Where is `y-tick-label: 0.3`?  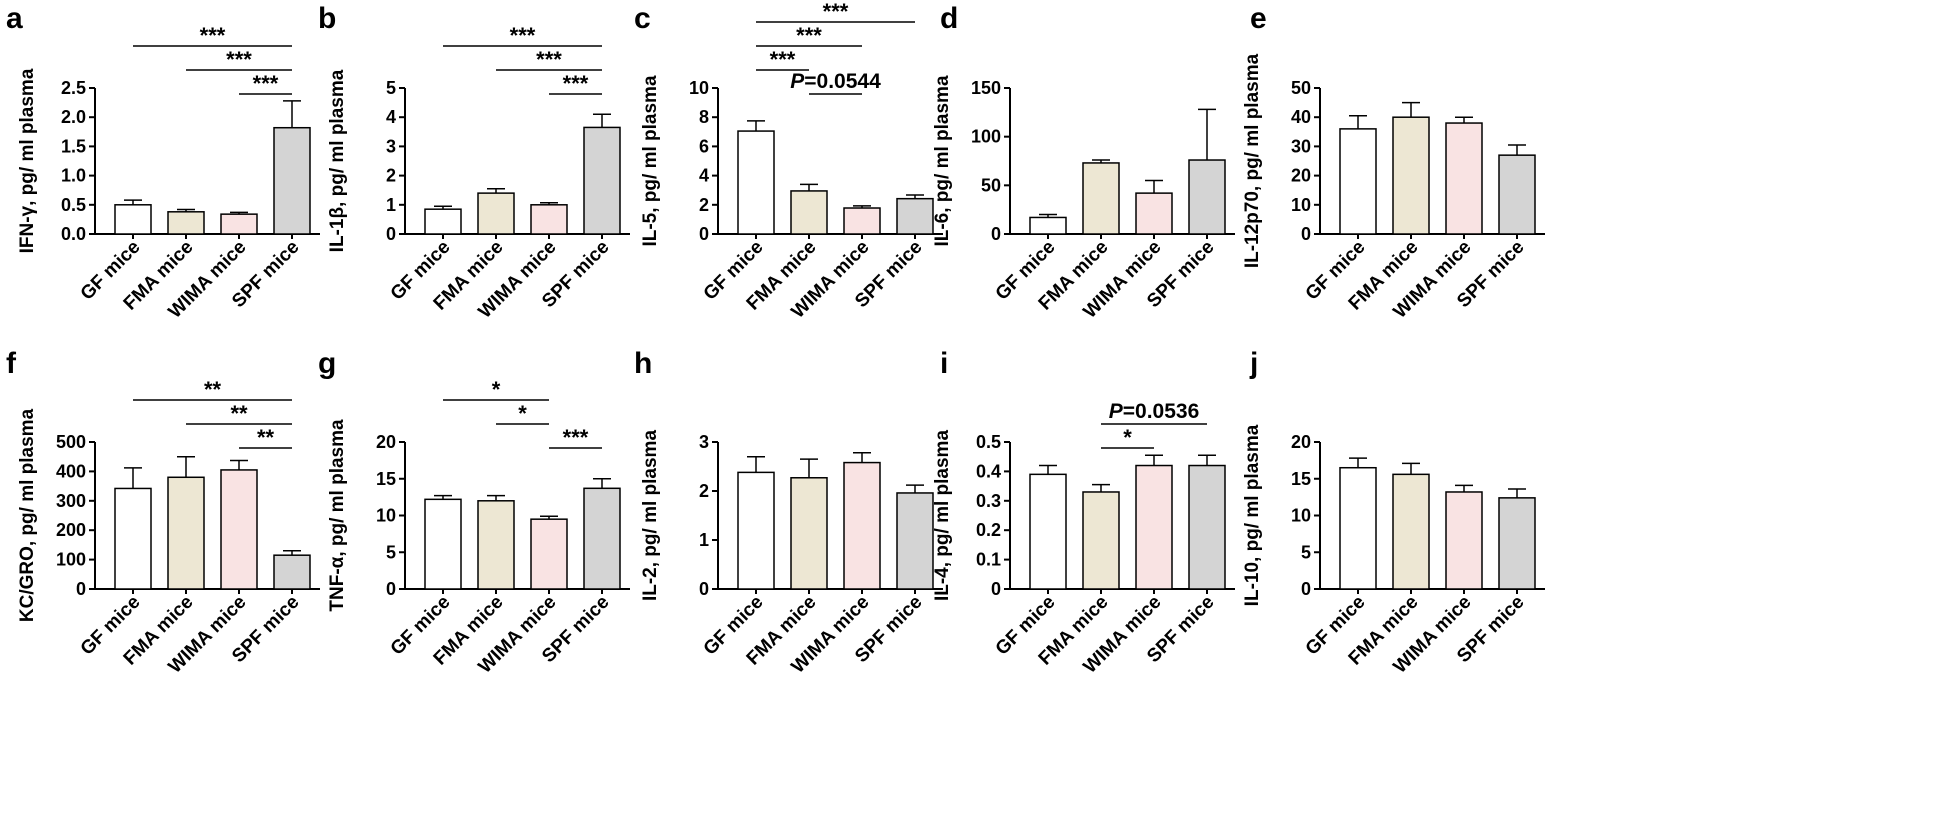 y-tick-label: 0.3 is located at coordinates (988, 501).